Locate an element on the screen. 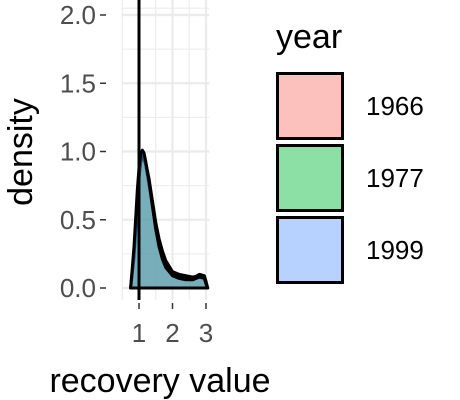 This screenshot has width=460, height=400. y-tick-labels: 0.0 0.5 1.0 1.5 2.0 is located at coordinates (83, 151).